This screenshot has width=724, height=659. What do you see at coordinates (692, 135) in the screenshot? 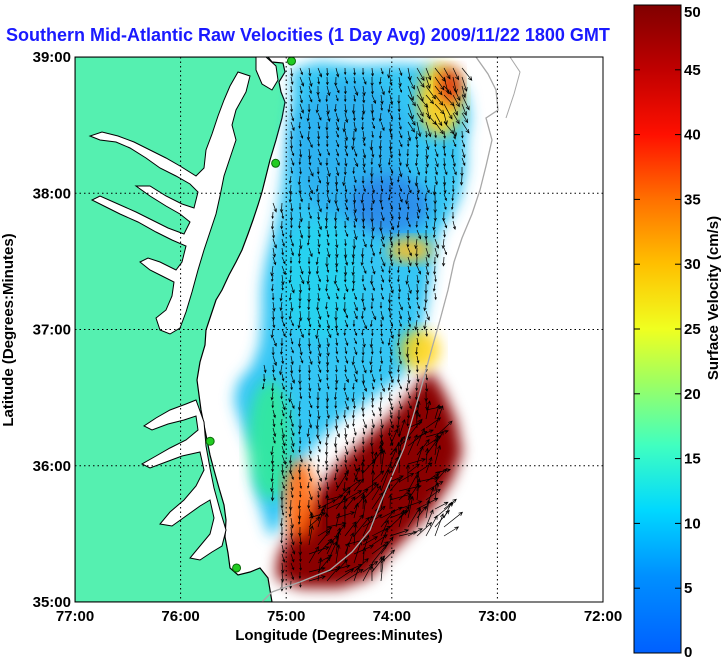
I see `colorbar-tick-label: 40` at bounding box center [692, 135].